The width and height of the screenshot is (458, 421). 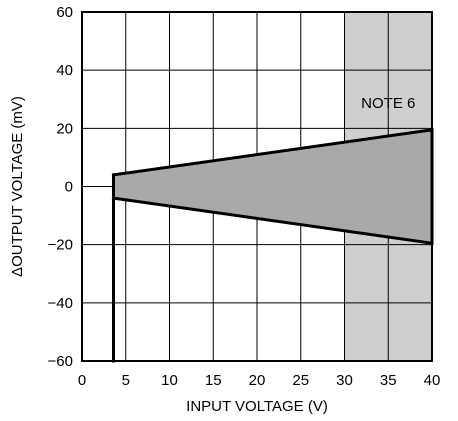 What do you see at coordinates (213, 380) in the screenshot?
I see `x-tick-label: 15` at bounding box center [213, 380].